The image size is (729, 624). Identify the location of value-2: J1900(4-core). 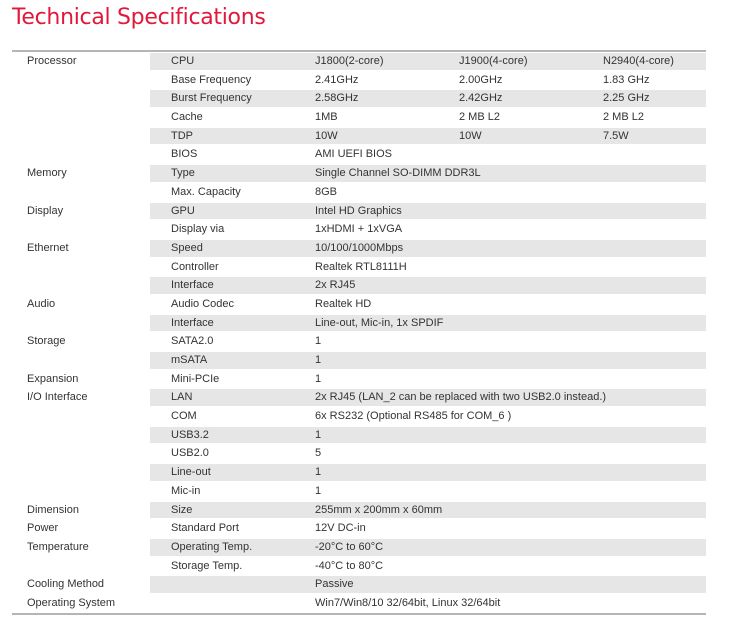
(493, 61).